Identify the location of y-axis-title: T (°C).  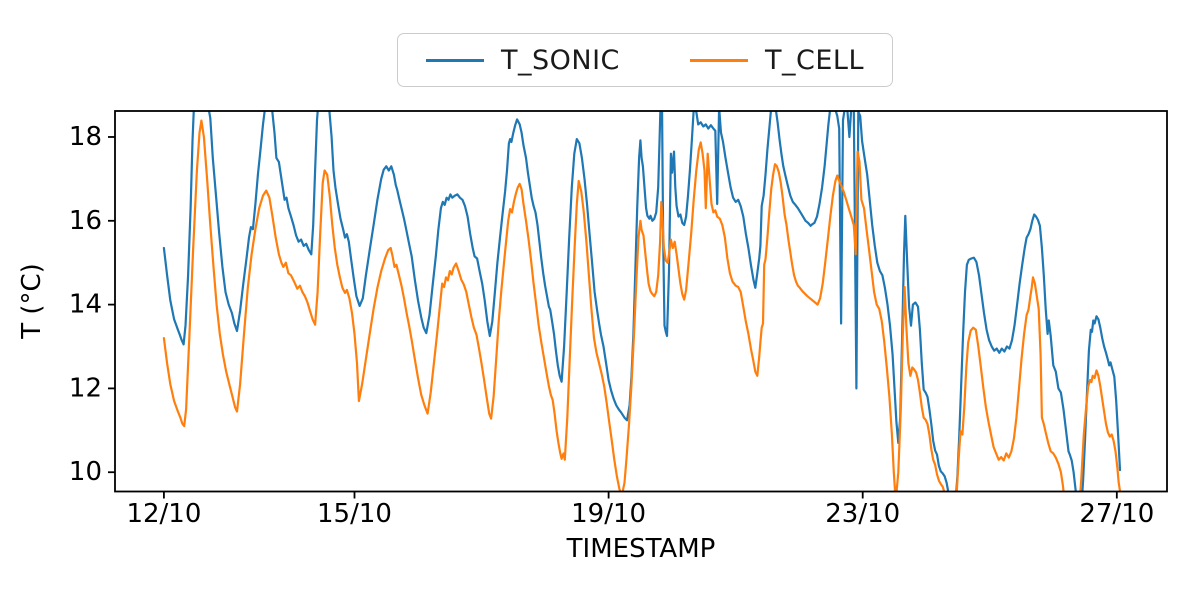
(32, 301).